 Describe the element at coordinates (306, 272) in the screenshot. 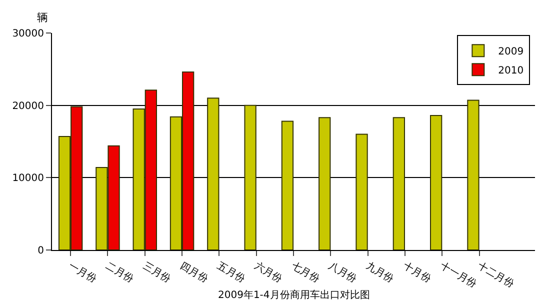

I see `x-tick-label: 七月份` at that location.